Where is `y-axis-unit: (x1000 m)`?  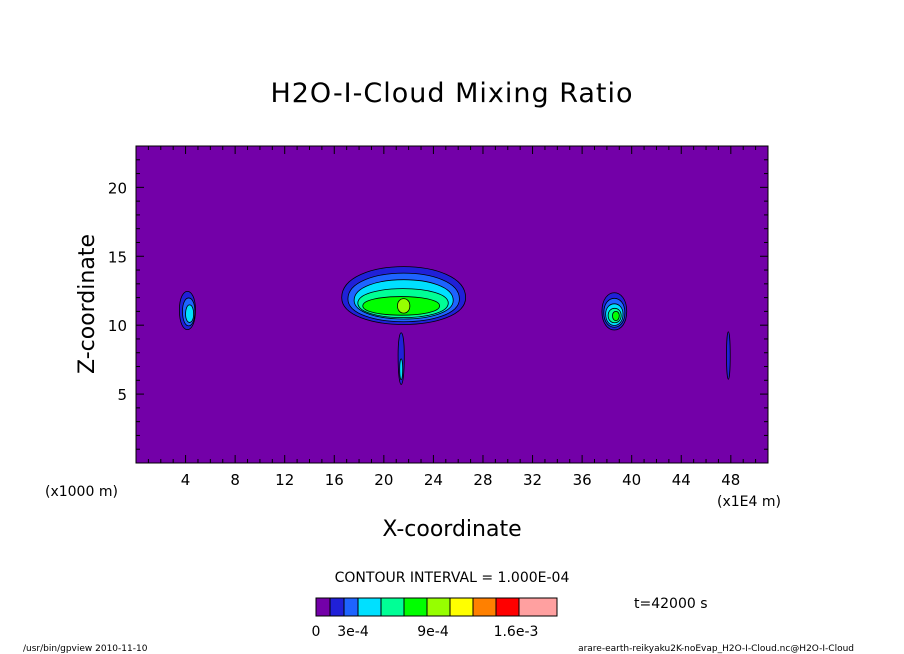
y-axis-unit: (x1000 m) is located at coordinates (81, 492).